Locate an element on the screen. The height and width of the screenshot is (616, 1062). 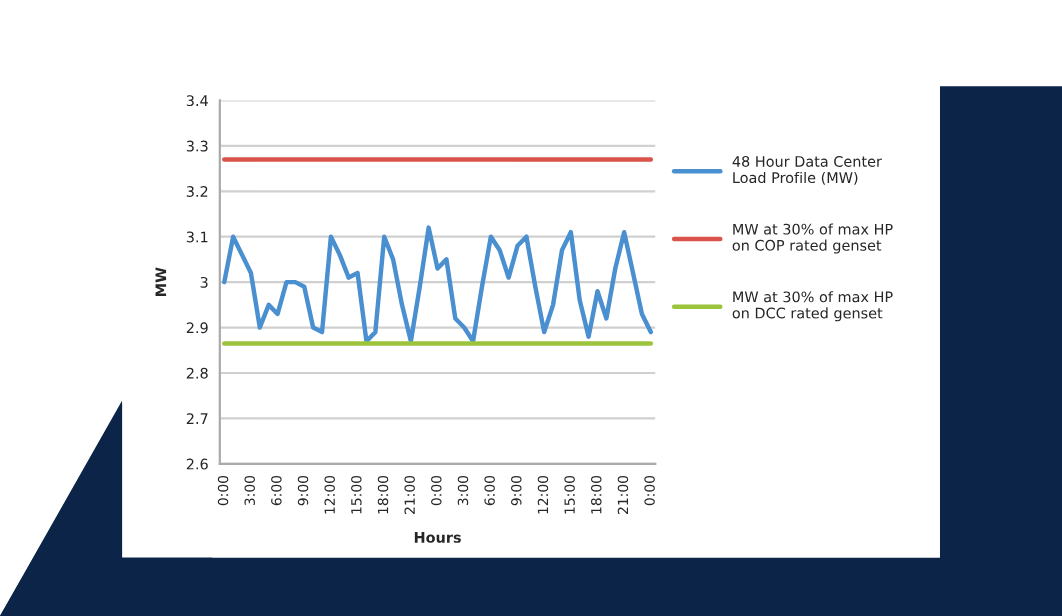
line-series is located at coordinates (438, 284).